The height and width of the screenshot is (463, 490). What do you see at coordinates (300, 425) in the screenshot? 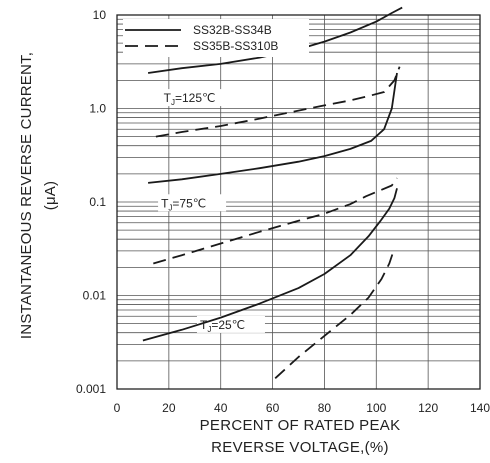
I see `x-axis-label-line-1: PERCENT OF RATED PEAK` at bounding box center [300, 425].